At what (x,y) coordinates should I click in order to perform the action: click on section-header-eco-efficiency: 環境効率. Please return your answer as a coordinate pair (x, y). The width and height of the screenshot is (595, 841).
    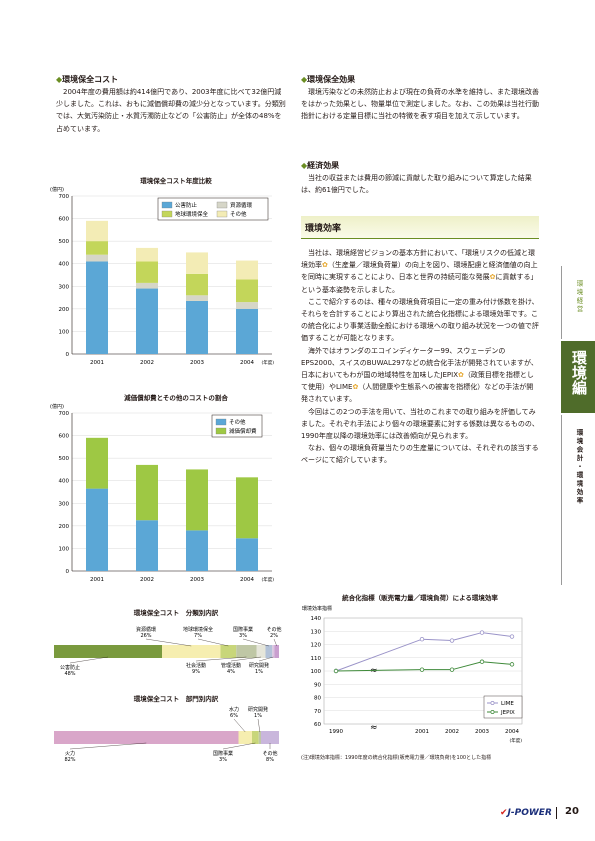
    Looking at the image, I should click on (420, 227).